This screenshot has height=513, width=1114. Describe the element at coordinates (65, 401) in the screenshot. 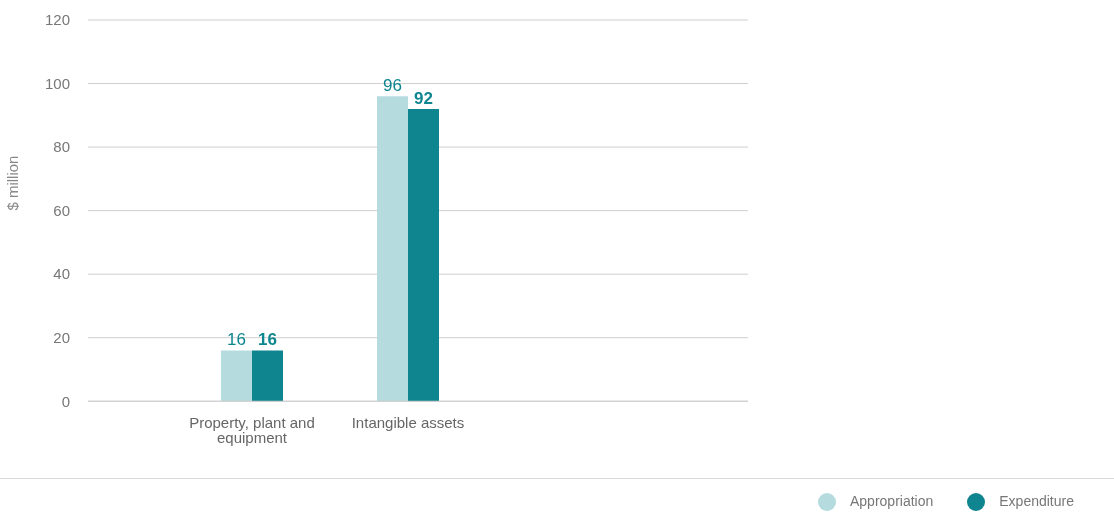

I see `y-tick-label: 0` at that location.